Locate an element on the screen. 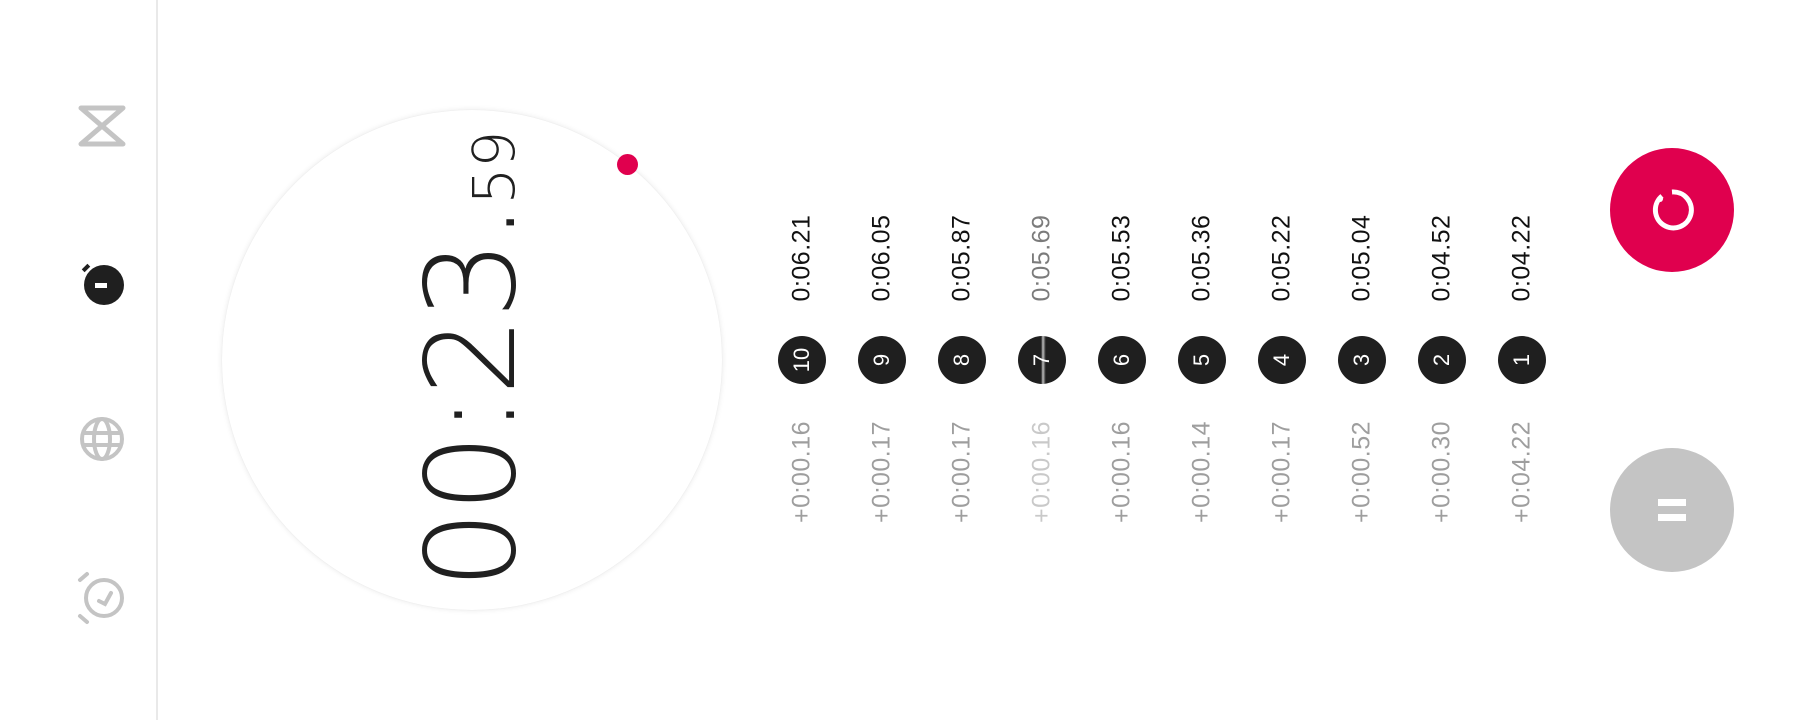 This screenshot has height=720, width=1796. lap-number: 6 is located at coordinates (1121, 360).